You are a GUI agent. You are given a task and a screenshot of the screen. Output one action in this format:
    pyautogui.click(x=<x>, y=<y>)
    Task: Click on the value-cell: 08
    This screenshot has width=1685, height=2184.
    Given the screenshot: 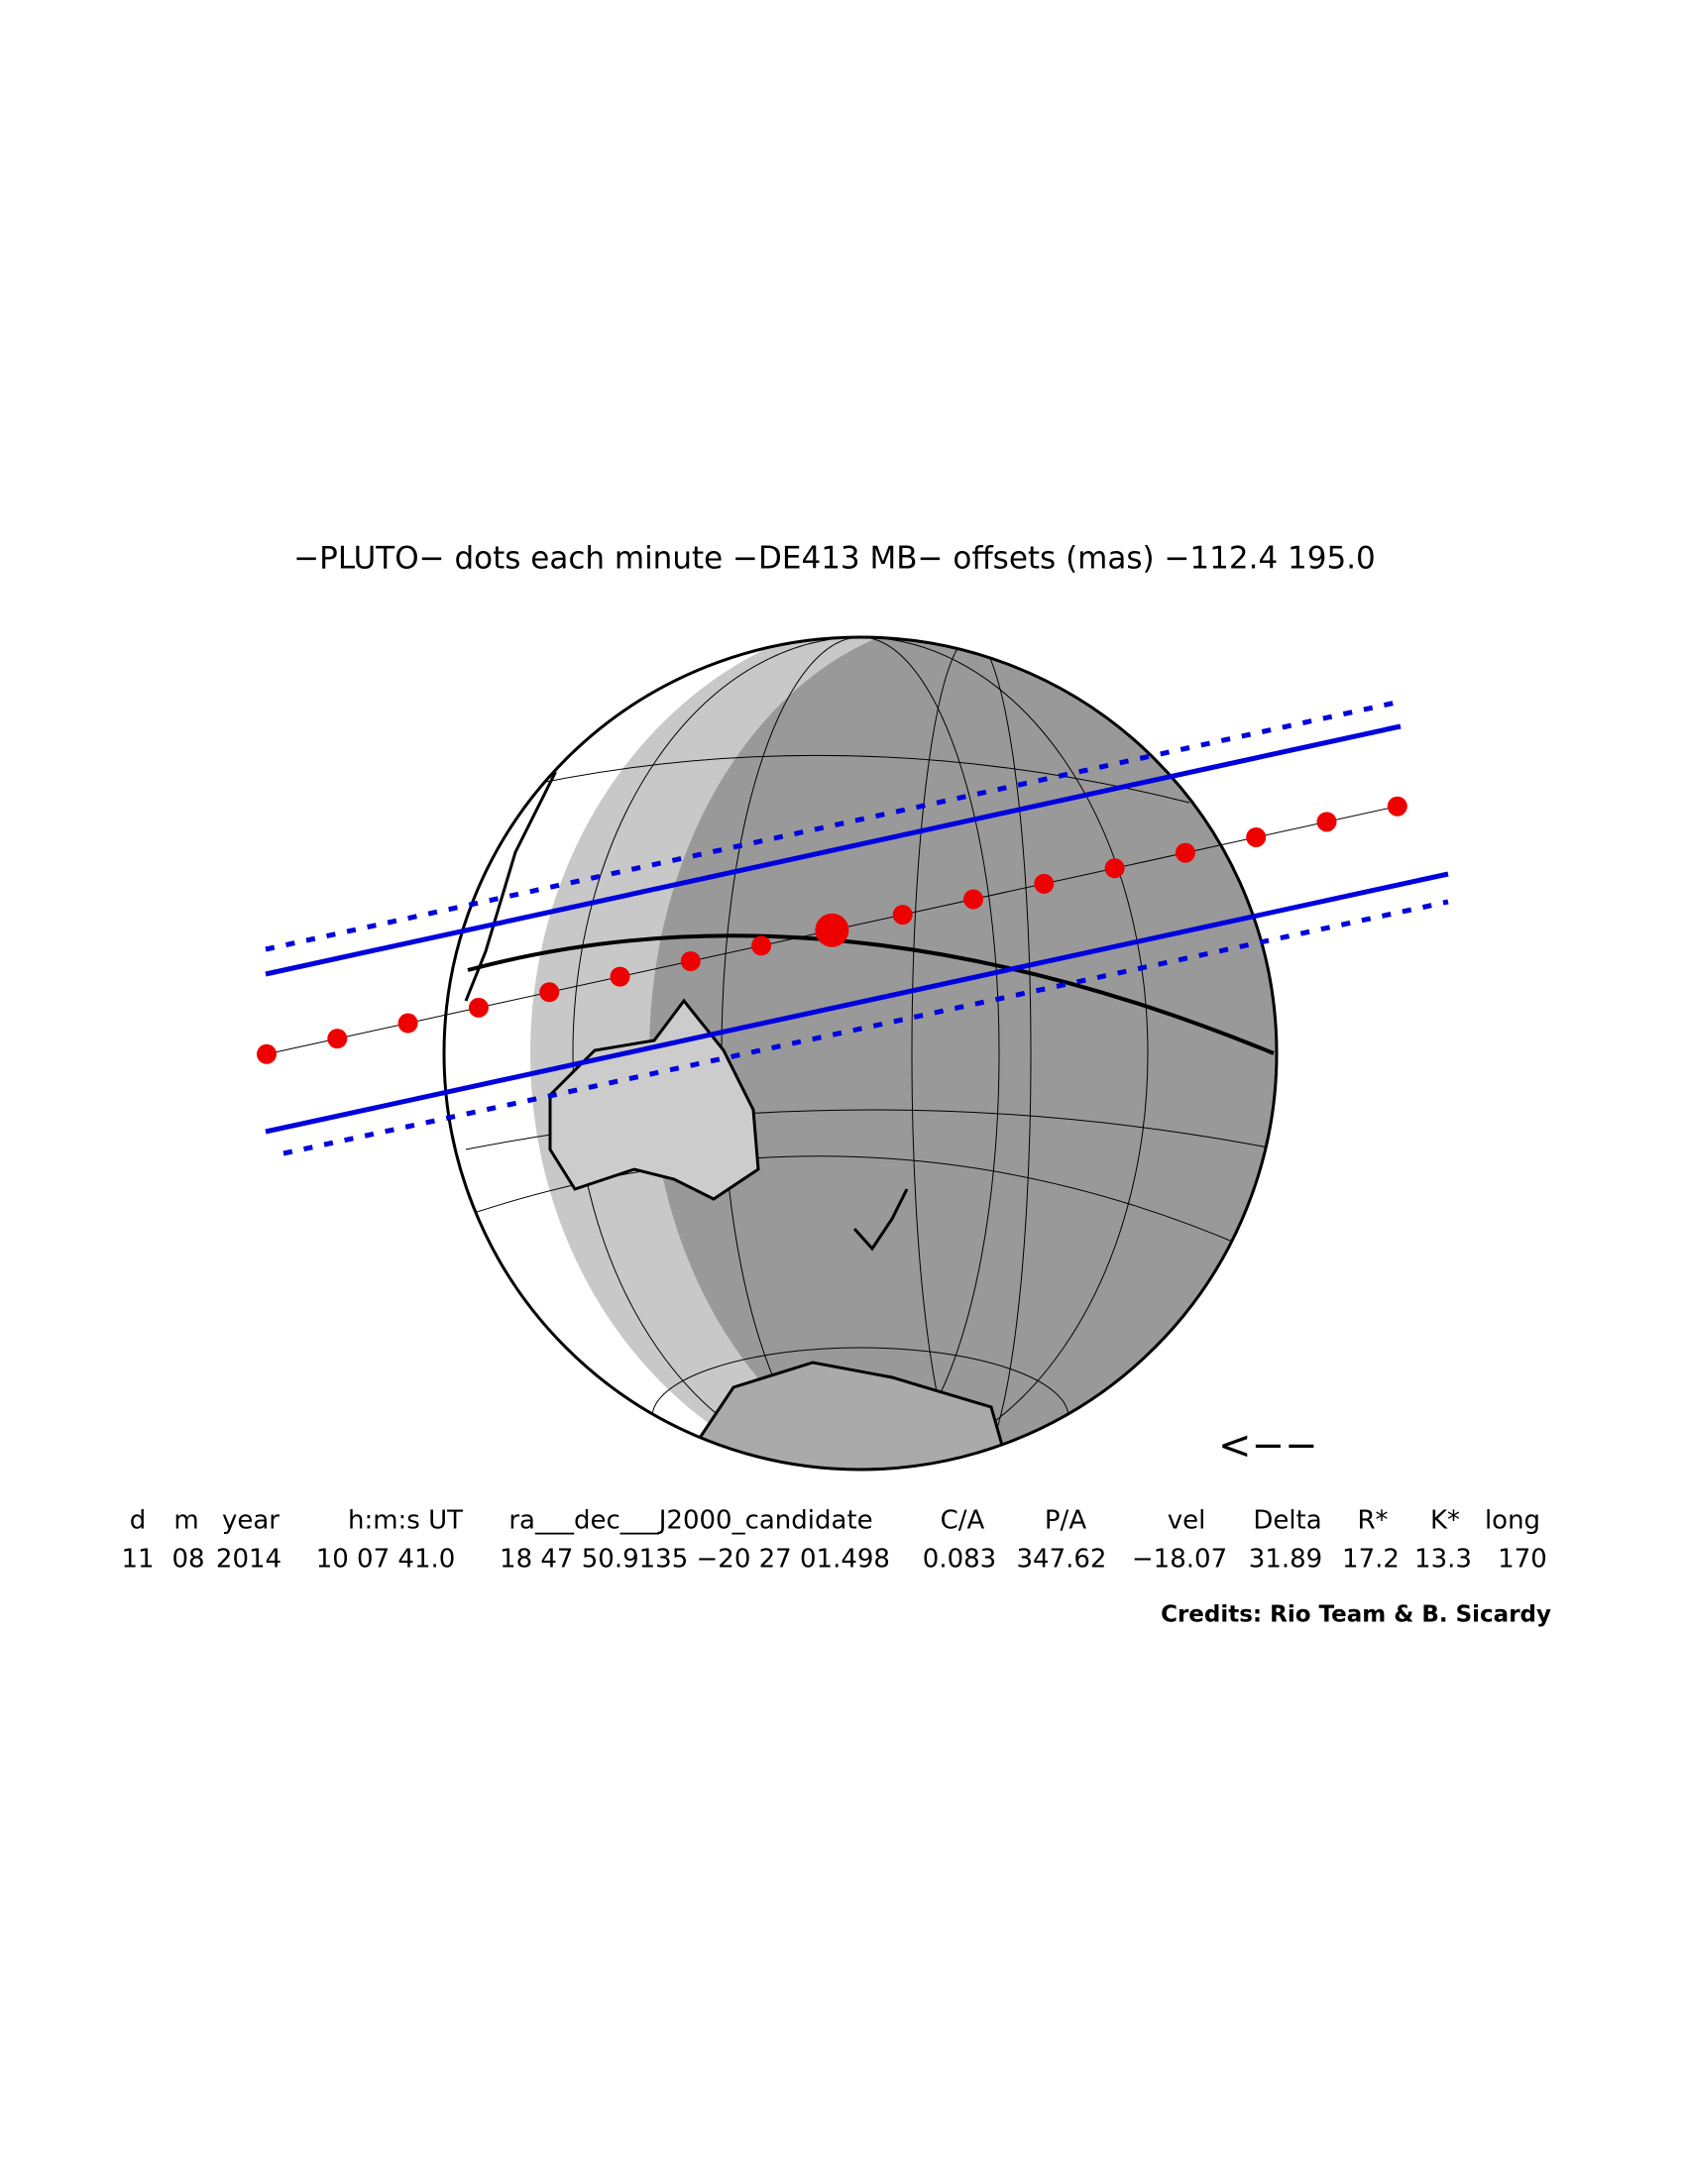 What is the action you would take?
    pyautogui.click(x=187, y=1560)
    